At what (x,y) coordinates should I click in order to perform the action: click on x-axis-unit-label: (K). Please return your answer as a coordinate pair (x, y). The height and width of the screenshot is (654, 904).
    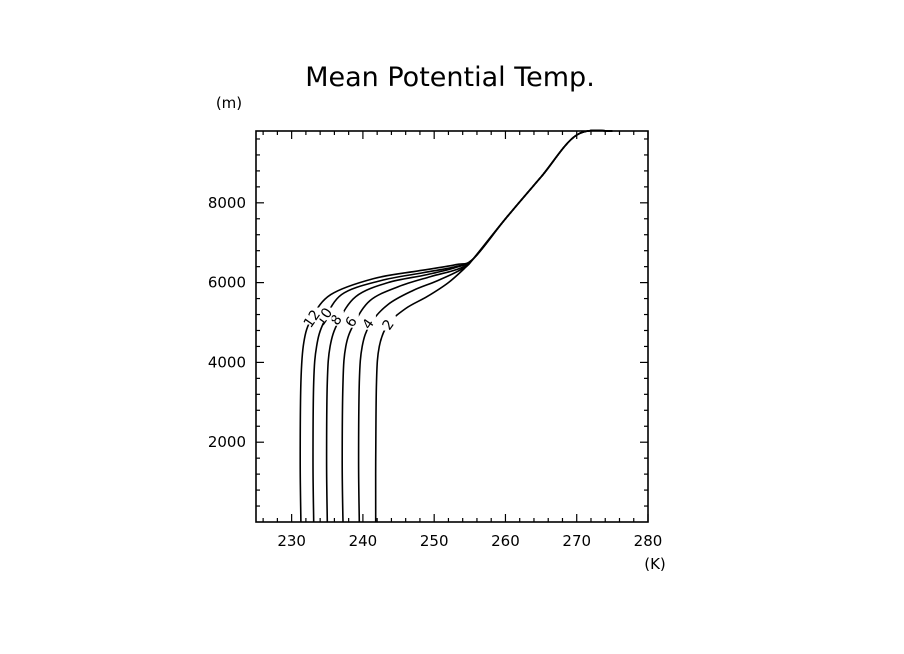
    Looking at the image, I should click on (655, 564).